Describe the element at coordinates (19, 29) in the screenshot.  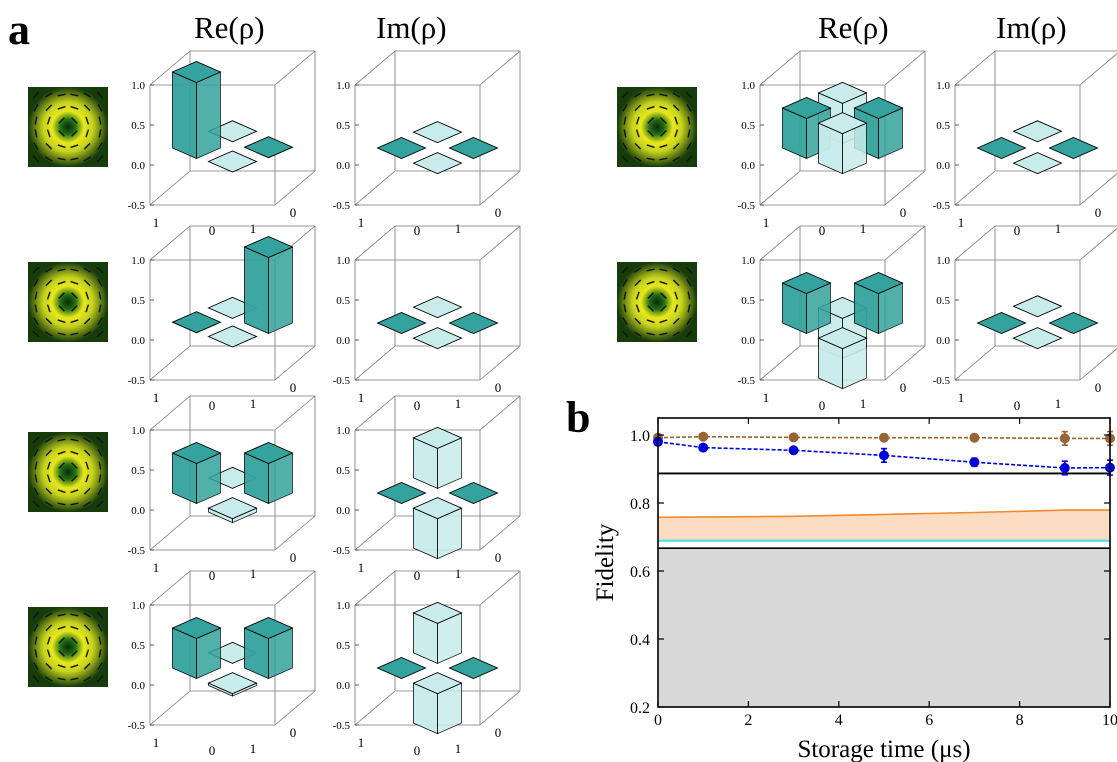
I see `panel-a-label: a` at that location.